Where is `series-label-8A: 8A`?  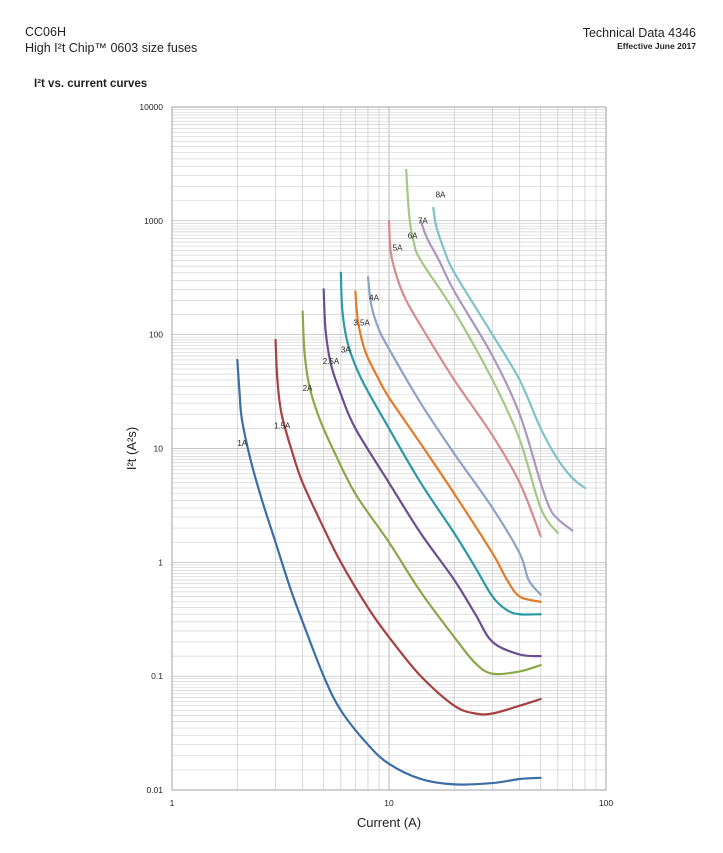
series-label-8A: 8A is located at coordinates (441, 195).